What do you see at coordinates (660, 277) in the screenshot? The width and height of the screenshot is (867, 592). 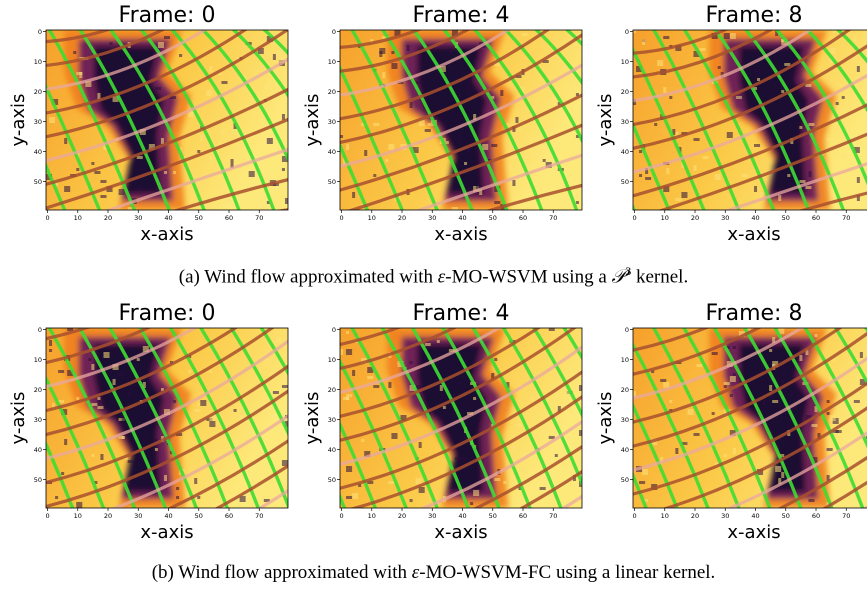 I see `caption-a-suffix: kernel.` at bounding box center [660, 277].